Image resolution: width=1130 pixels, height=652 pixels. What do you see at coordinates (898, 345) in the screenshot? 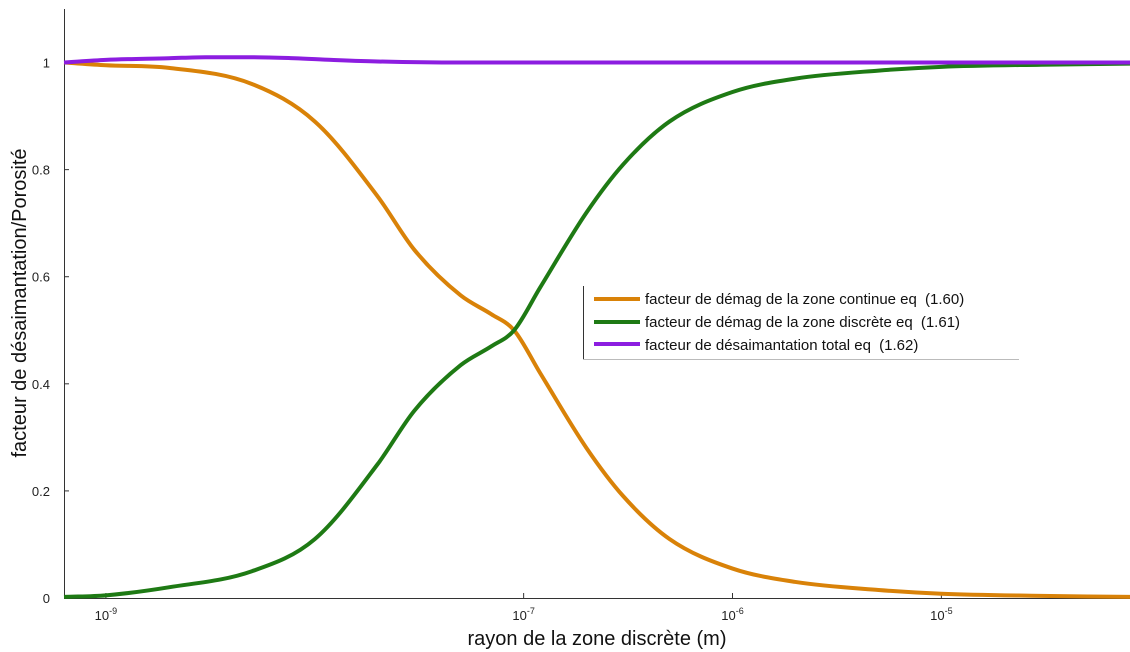
I see `legend-label-total-eq: (1.62)` at bounding box center [898, 345].